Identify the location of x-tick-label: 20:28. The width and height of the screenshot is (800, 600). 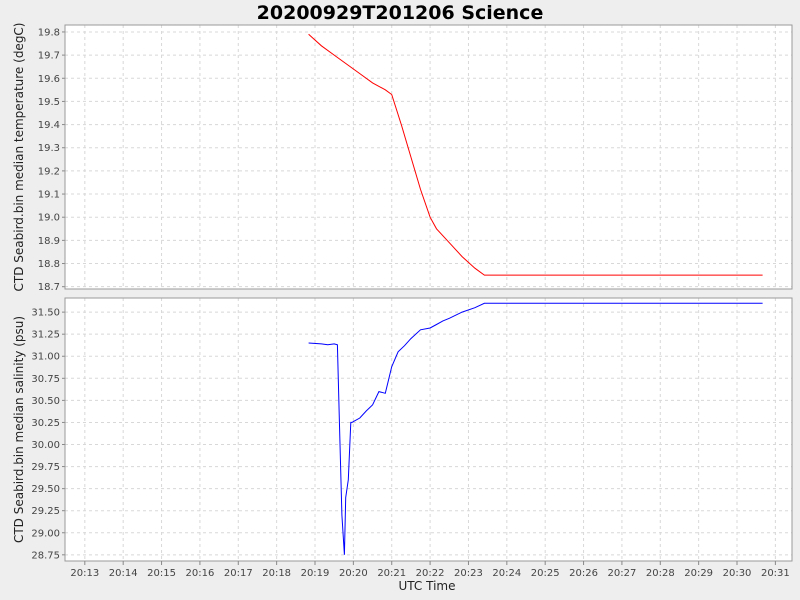
(660, 573).